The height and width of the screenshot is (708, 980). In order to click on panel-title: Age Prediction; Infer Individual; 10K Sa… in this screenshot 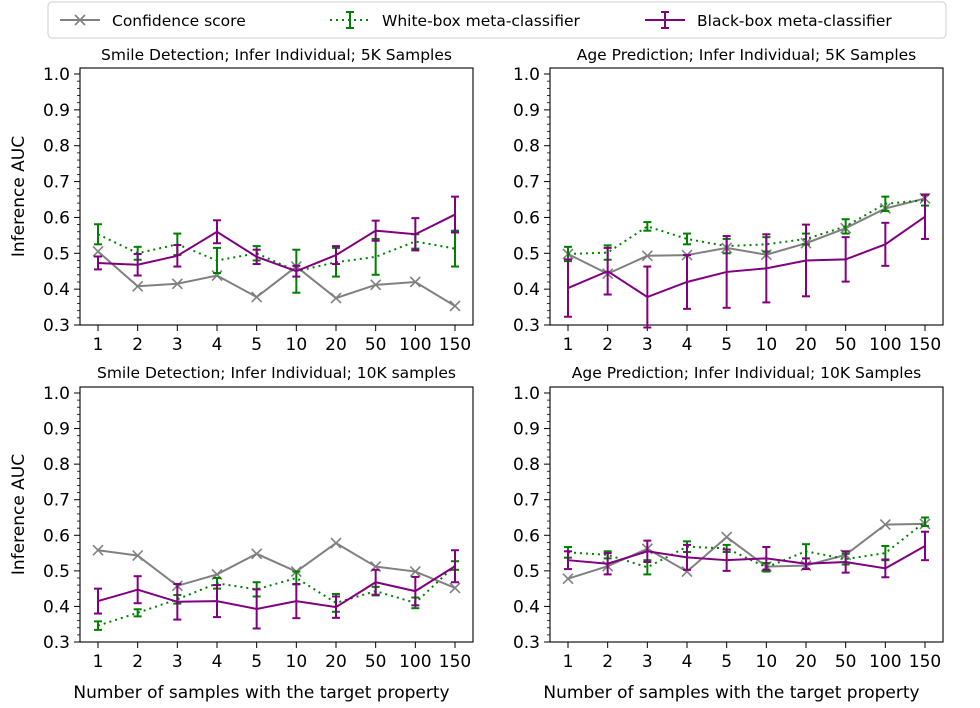, I will do `click(746, 373)`.